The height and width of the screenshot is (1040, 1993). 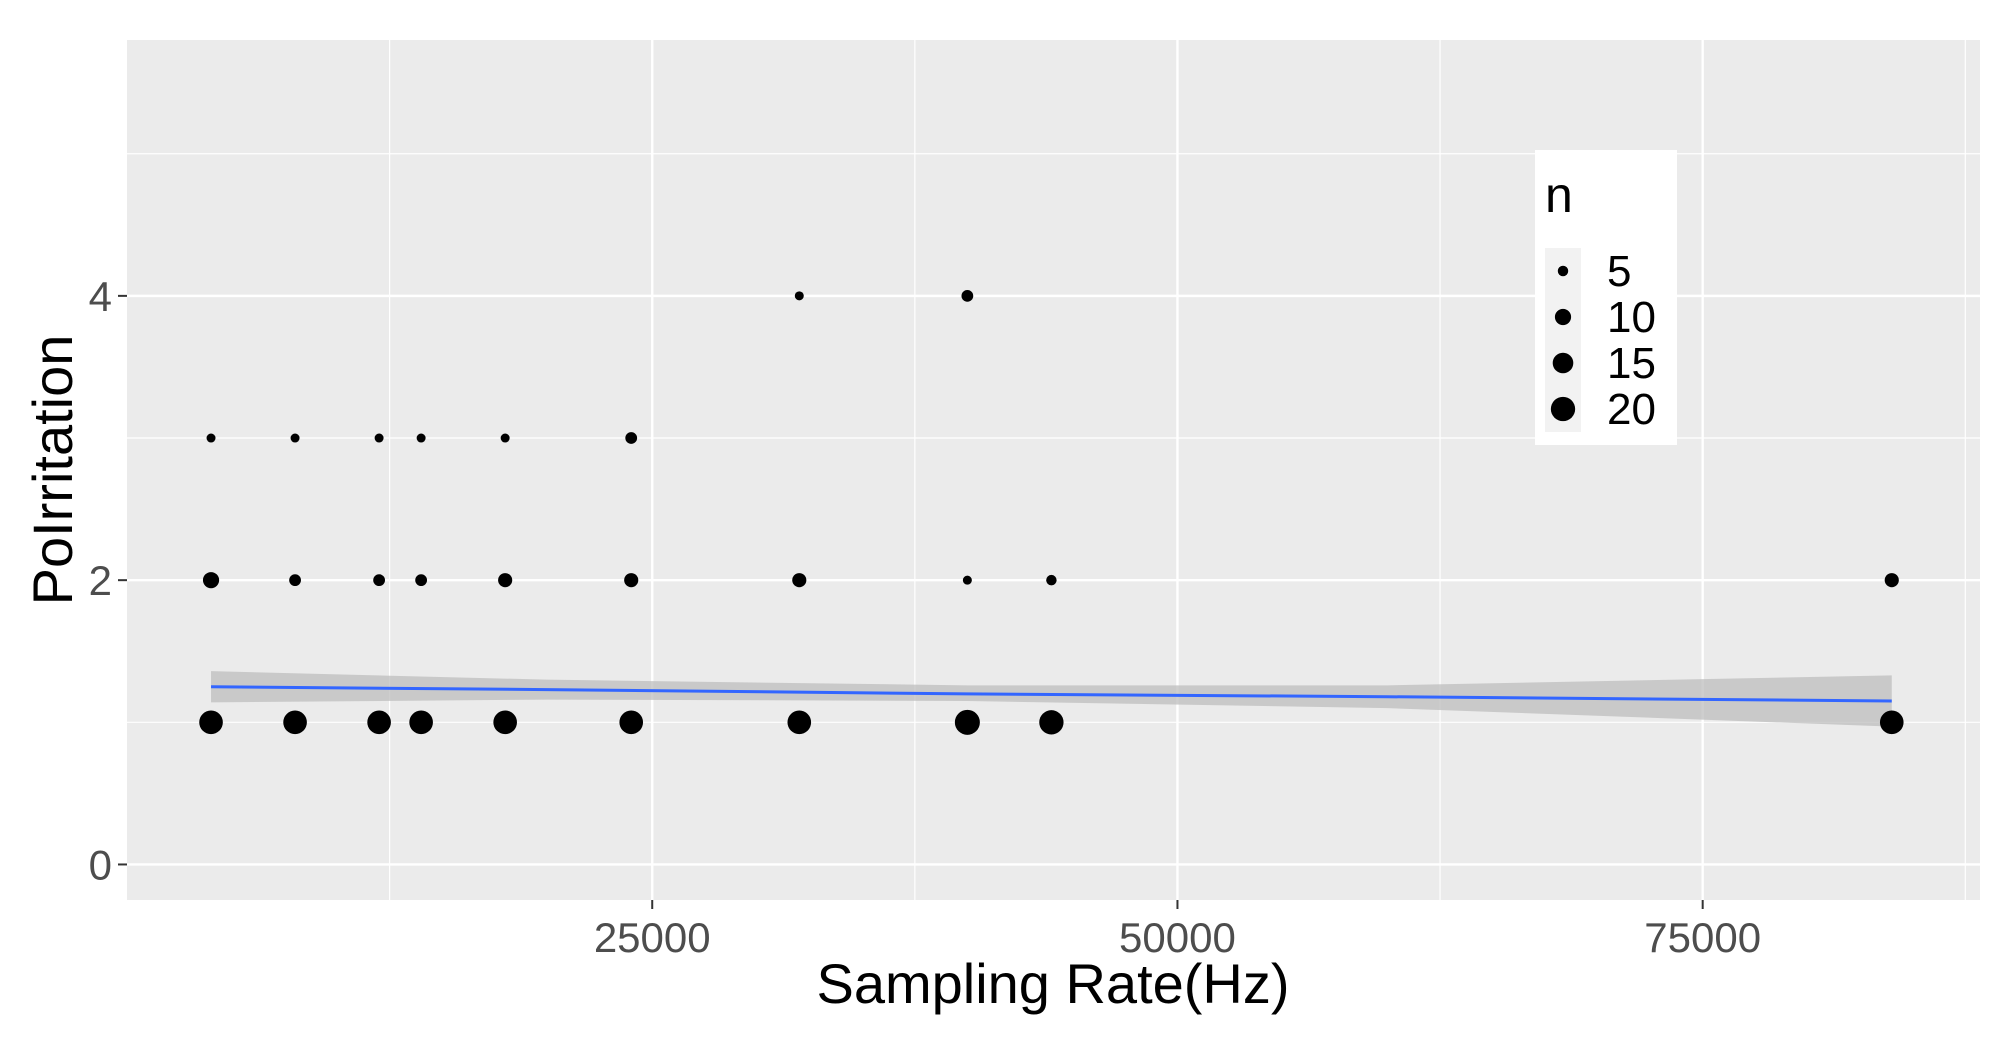 What do you see at coordinates (1052, 983) in the screenshot?
I see `x-axis-title: Sampling Rate(Hz)` at bounding box center [1052, 983].